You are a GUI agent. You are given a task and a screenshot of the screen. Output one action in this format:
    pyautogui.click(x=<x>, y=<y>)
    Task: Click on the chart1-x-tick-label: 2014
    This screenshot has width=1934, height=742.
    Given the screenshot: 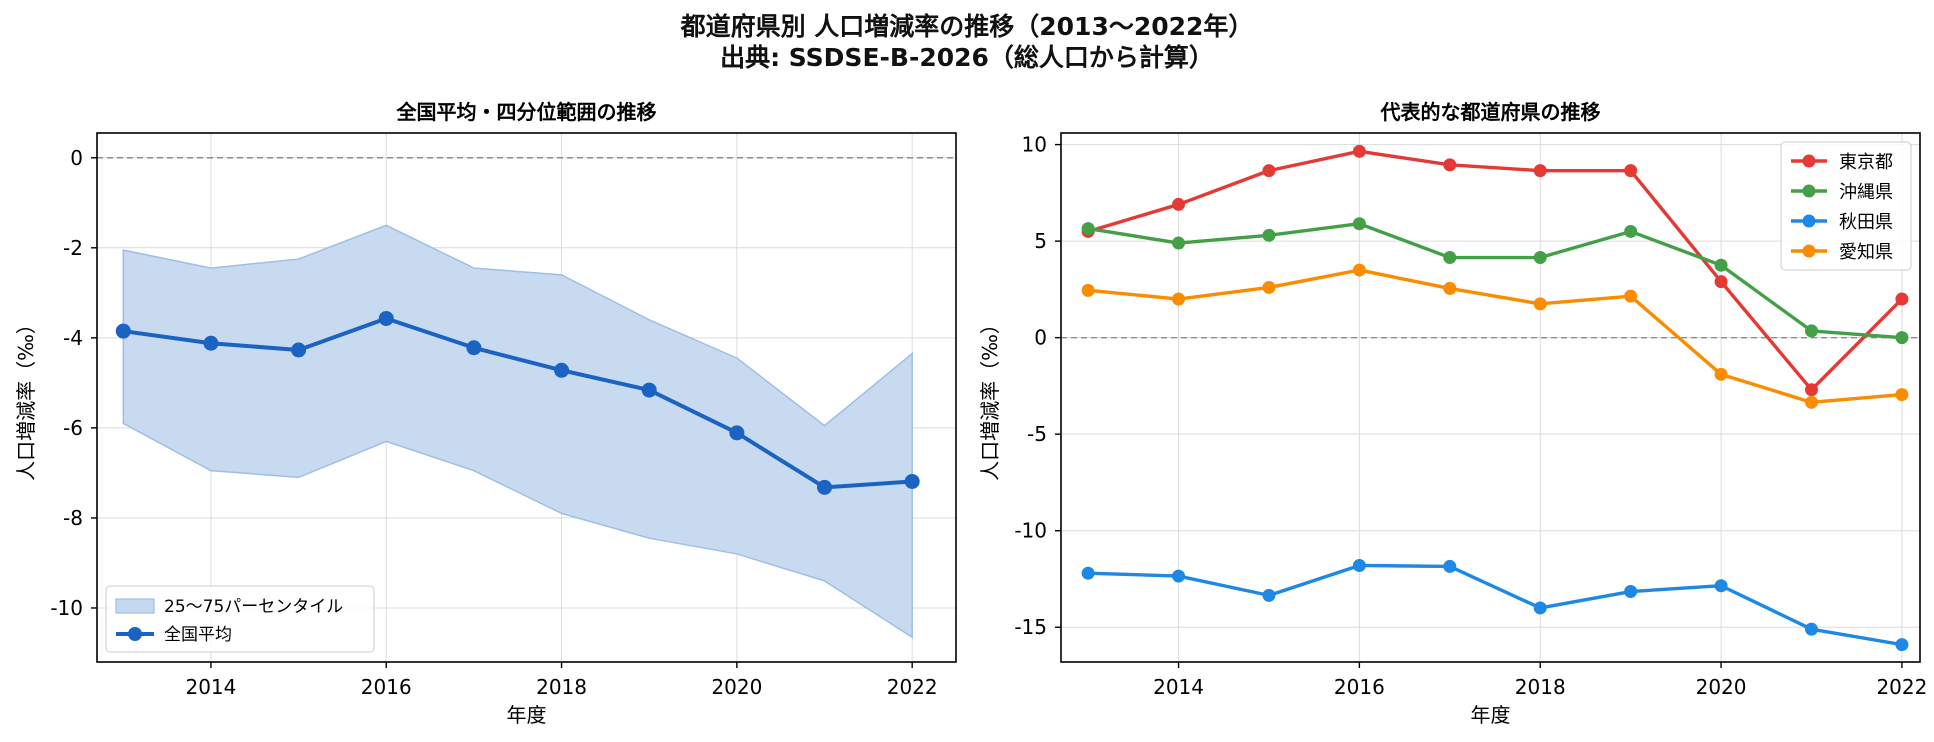 What is the action you would take?
    pyautogui.click(x=210, y=687)
    